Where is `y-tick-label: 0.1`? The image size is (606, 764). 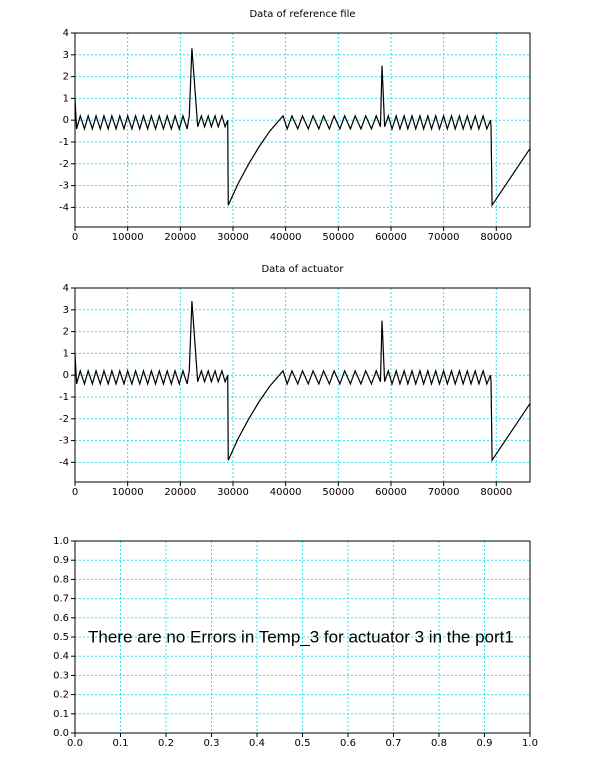
y-tick-label: 0.1 is located at coordinates (61, 714).